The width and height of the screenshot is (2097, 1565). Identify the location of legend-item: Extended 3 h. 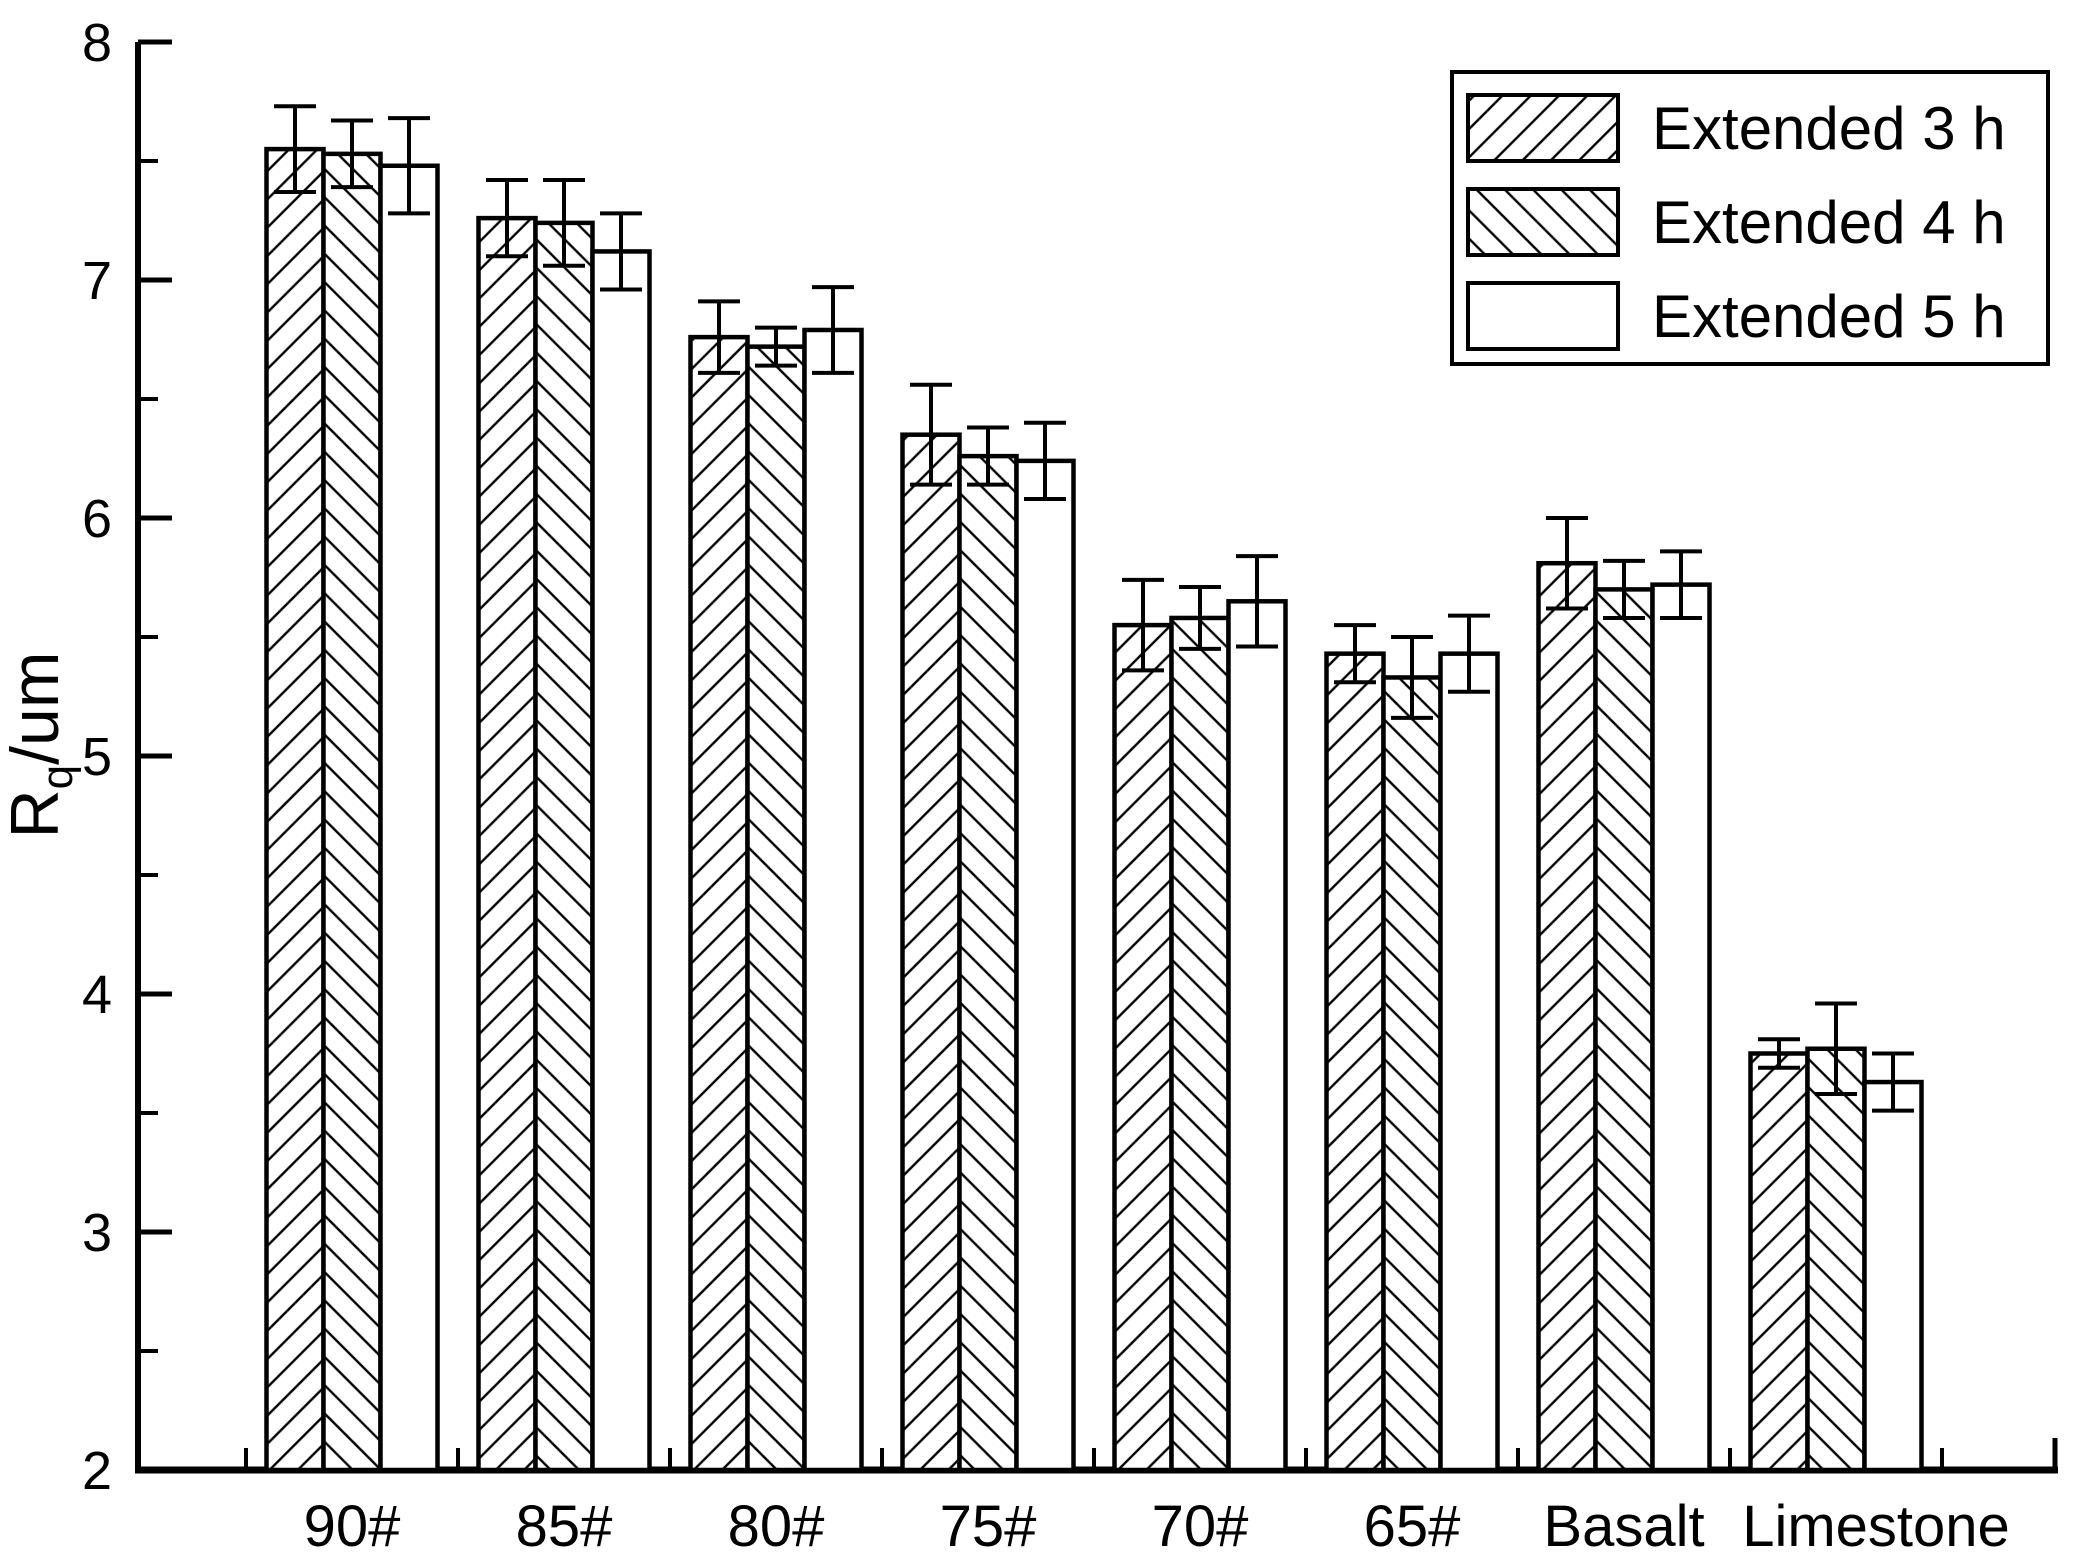
(1736, 128).